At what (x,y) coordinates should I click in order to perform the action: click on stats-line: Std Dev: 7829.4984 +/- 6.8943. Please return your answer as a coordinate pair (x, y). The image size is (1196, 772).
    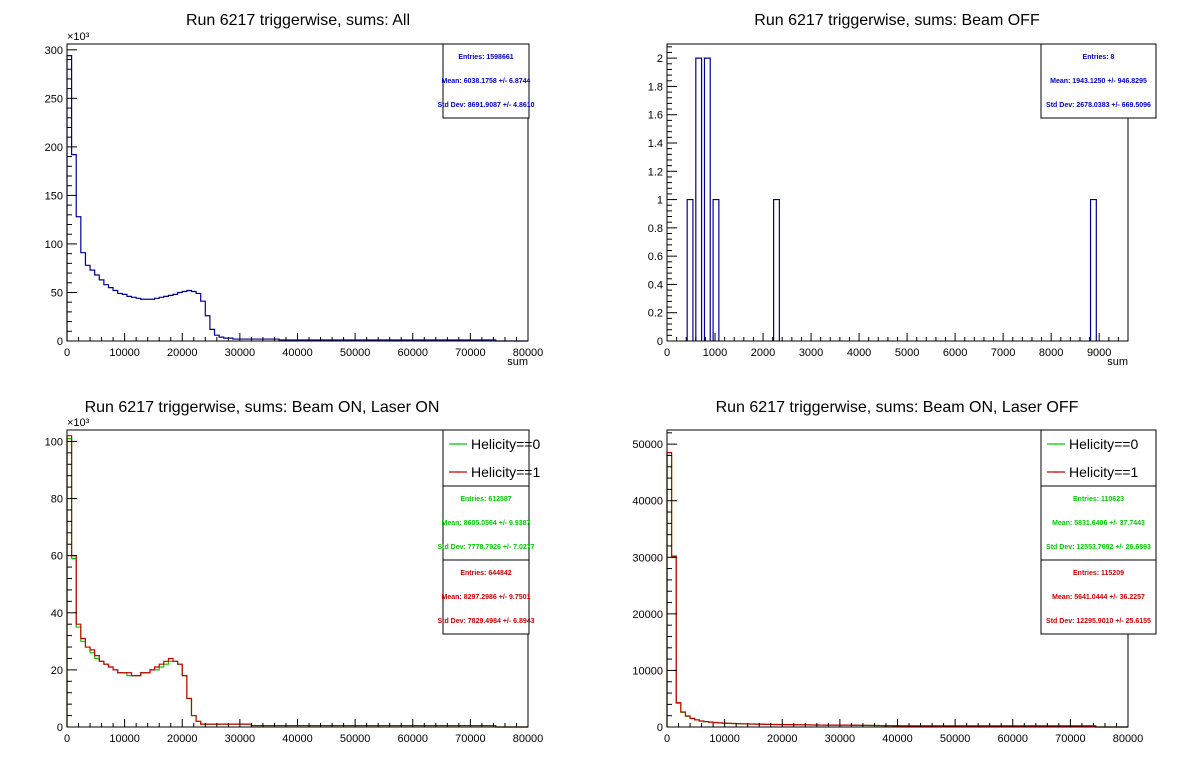
    Looking at the image, I should click on (485, 621).